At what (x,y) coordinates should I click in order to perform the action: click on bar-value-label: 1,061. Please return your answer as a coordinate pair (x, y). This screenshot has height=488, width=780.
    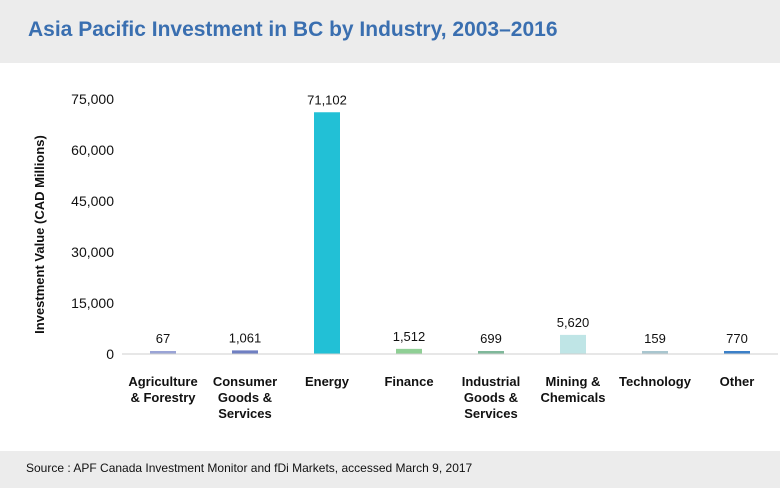
    Looking at the image, I should click on (245, 337).